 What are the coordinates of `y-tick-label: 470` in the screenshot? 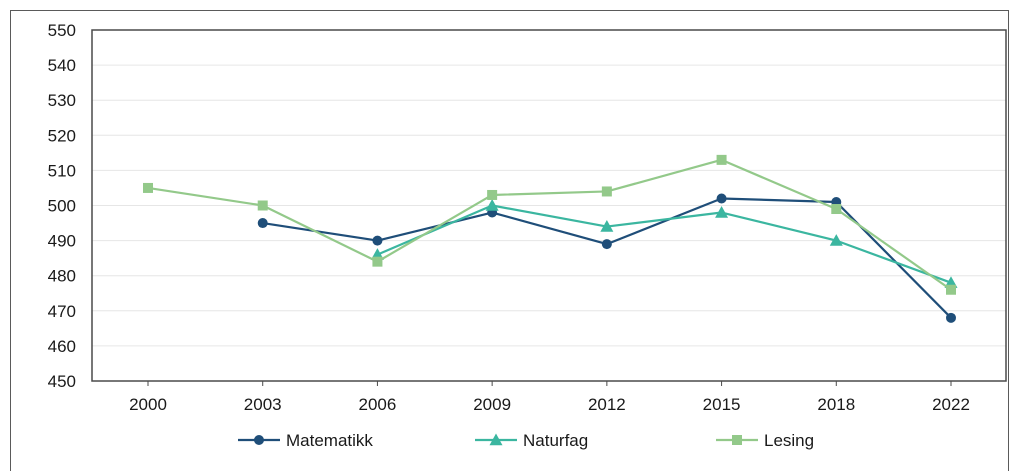 It's located at (62, 311).